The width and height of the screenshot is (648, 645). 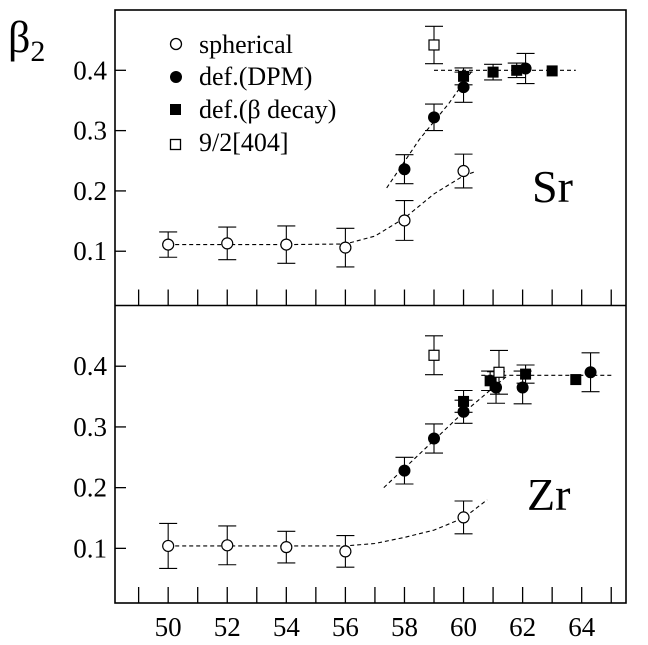 I want to click on legend-marker-dpm, so click(x=176, y=77).